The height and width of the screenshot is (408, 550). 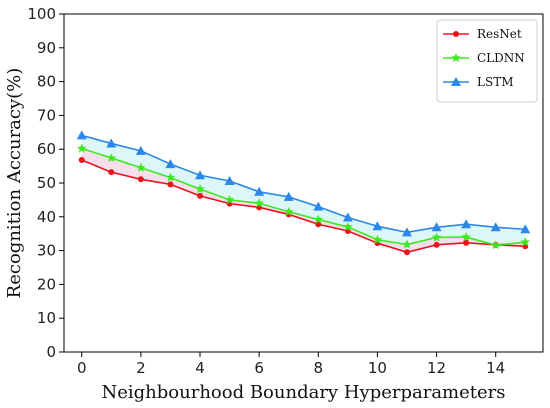 What do you see at coordinates (46, 82) in the screenshot?
I see `y-tick-label: 80` at bounding box center [46, 82].